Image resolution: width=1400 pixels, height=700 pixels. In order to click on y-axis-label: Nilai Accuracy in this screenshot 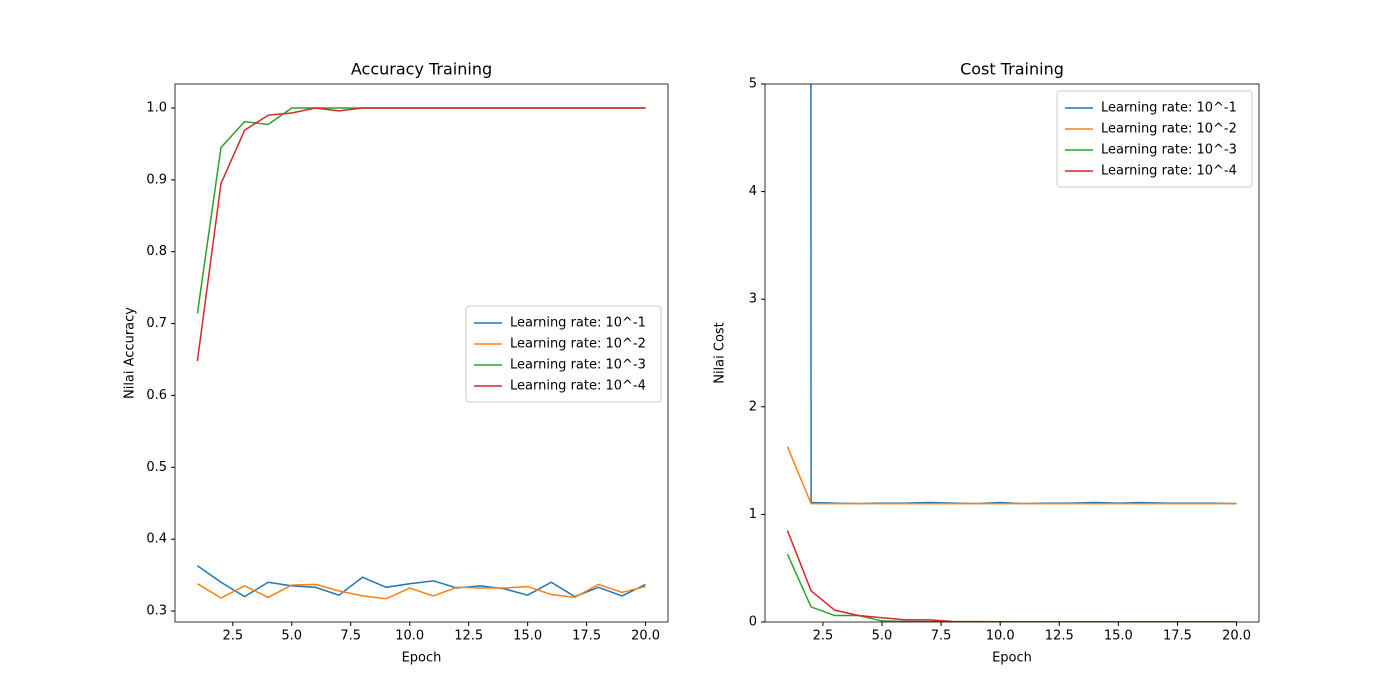, I will do `click(130, 353)`.